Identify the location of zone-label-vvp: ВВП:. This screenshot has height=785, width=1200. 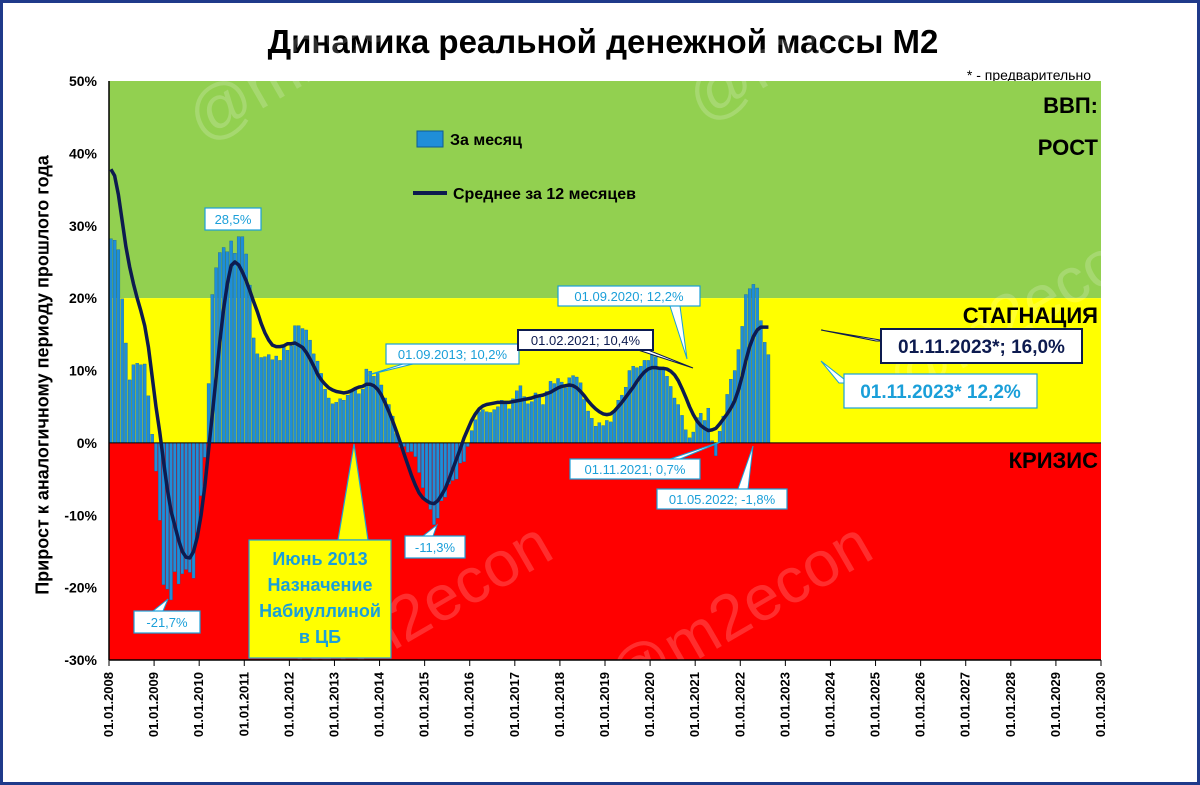
(1070, 105).